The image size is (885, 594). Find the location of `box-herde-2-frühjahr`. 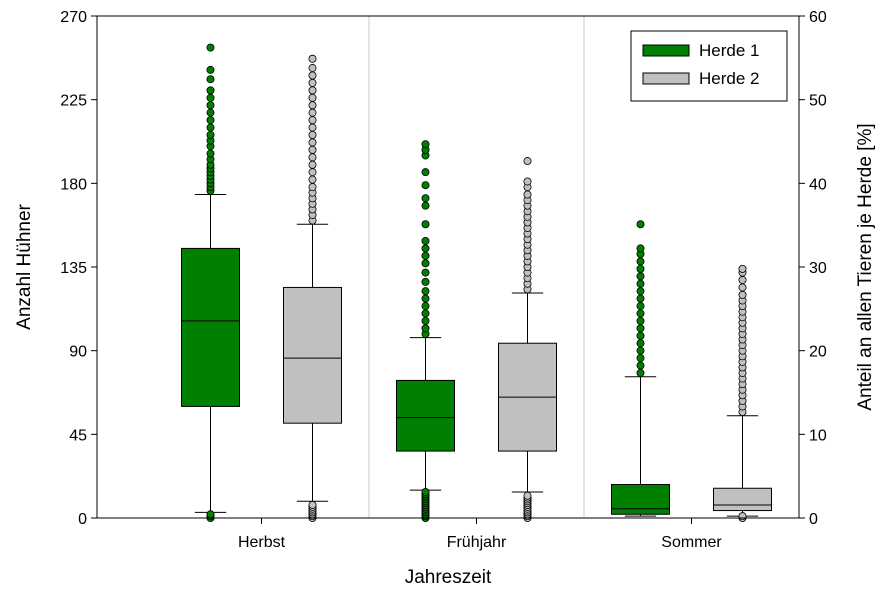

box-herde-2-frühjahr is located at coordinates (527, 340).